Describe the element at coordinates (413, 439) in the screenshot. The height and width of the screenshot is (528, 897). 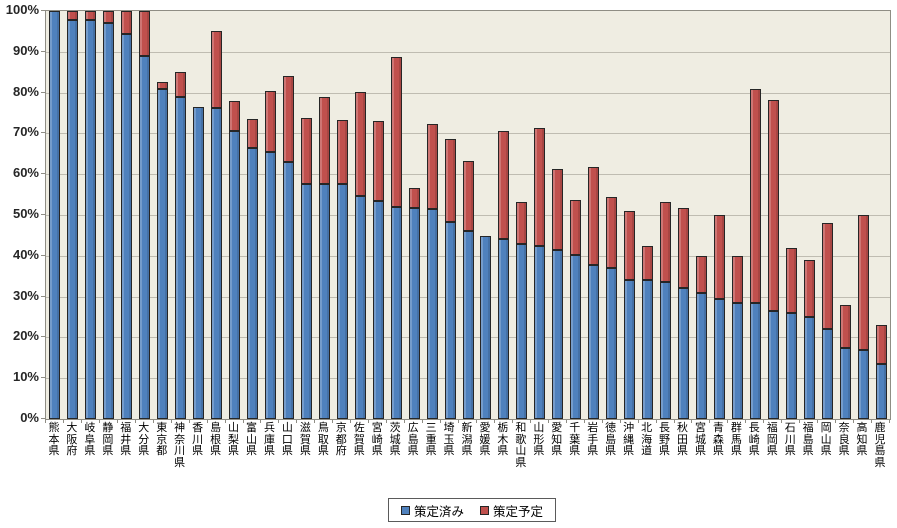
I see `x-axis-label: 広島県` at that location.